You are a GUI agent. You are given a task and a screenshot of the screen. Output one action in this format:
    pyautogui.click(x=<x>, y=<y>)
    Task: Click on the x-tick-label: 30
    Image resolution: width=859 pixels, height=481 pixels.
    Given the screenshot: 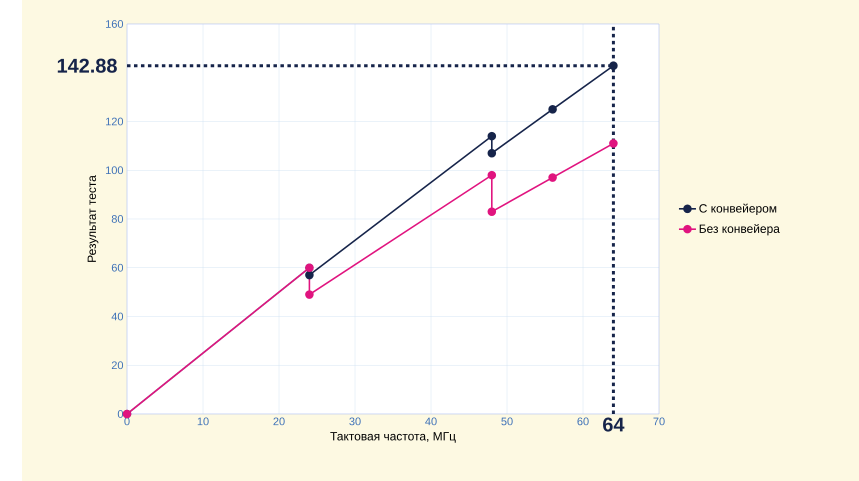 What is the action you would take?
    pyautogui.click(x=355, y=422)
    